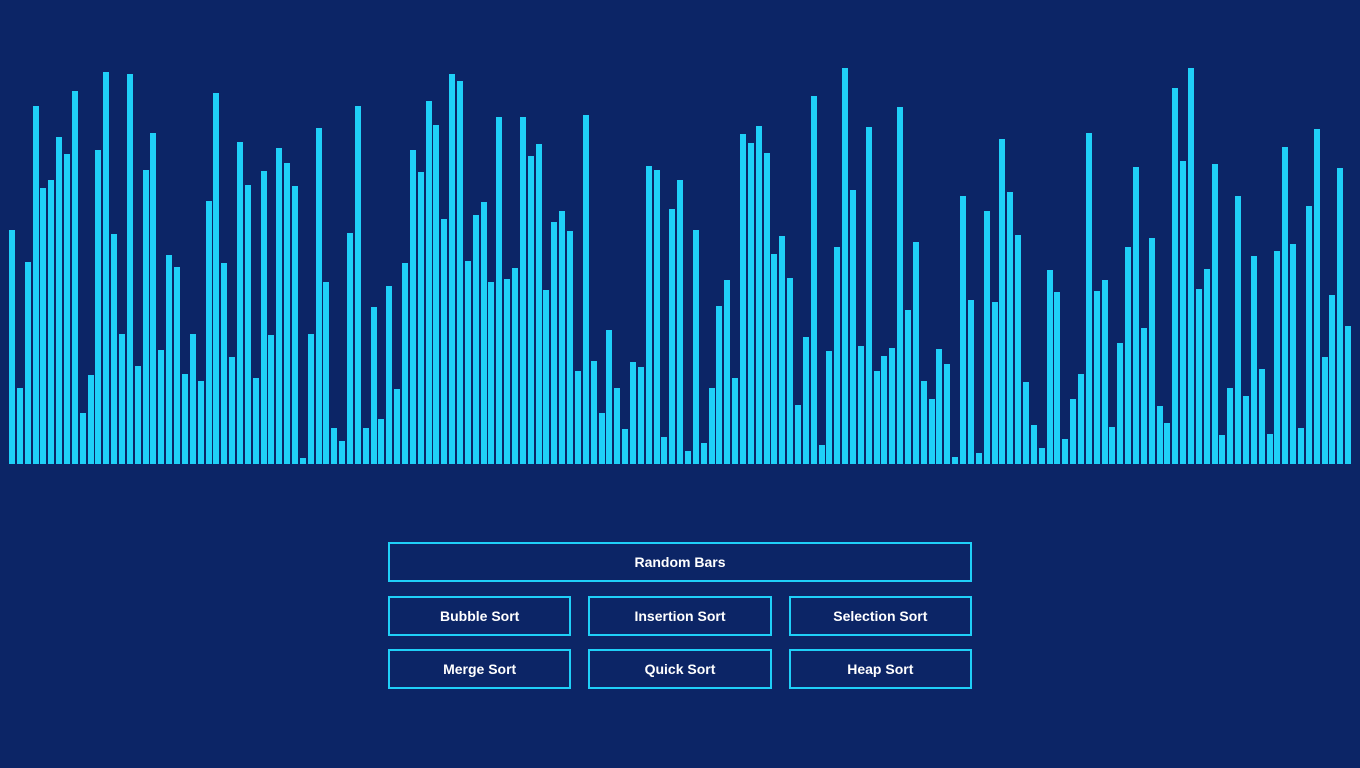  Describe the element at coordinates (680, 616) in the screenshot. I see `insertion-sort-button: Insertion Sort` at that location.